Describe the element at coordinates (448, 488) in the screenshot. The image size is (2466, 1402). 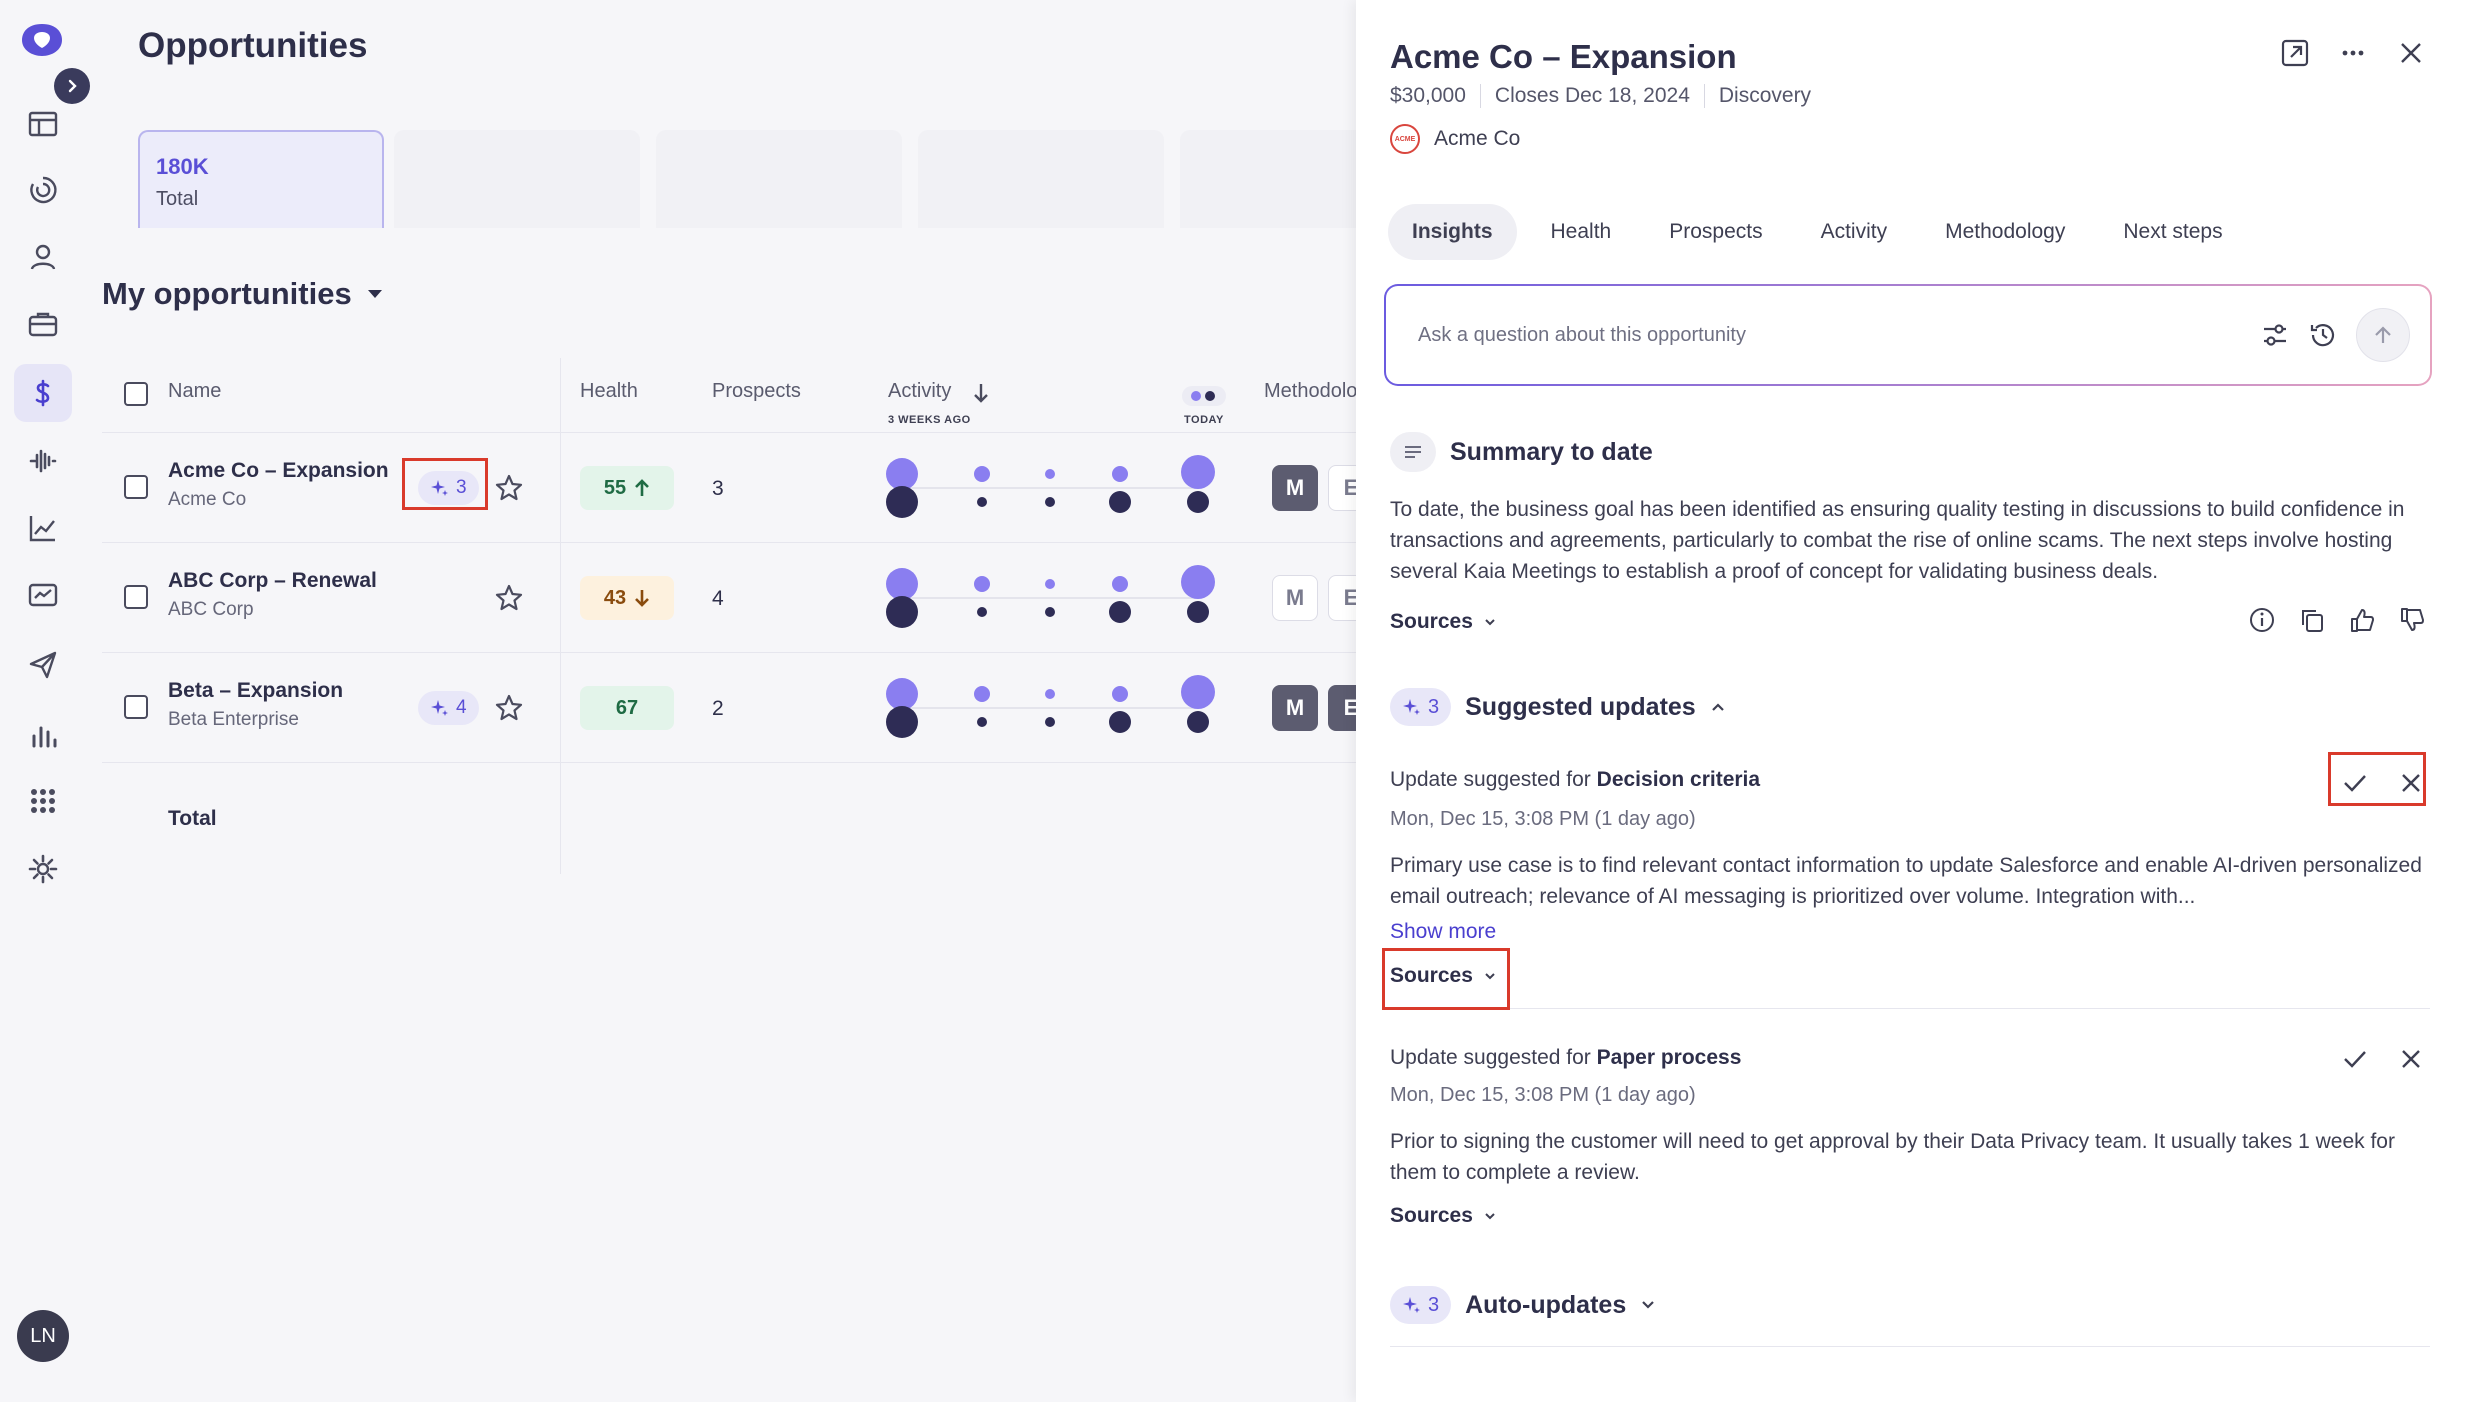
I see `suggestions-badge: 3` at that location.